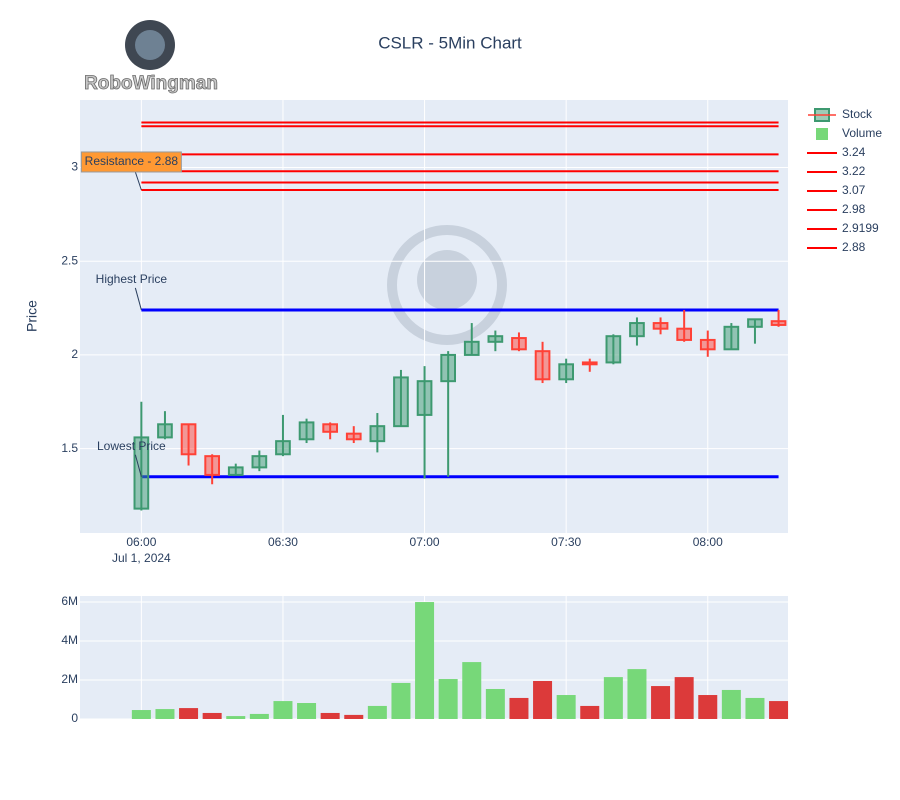 This screenshot has width=900, height=800. Describe the element at coordinates (69, 448) in the screenshot. I see `y-tick-label: 1.5` at that location.